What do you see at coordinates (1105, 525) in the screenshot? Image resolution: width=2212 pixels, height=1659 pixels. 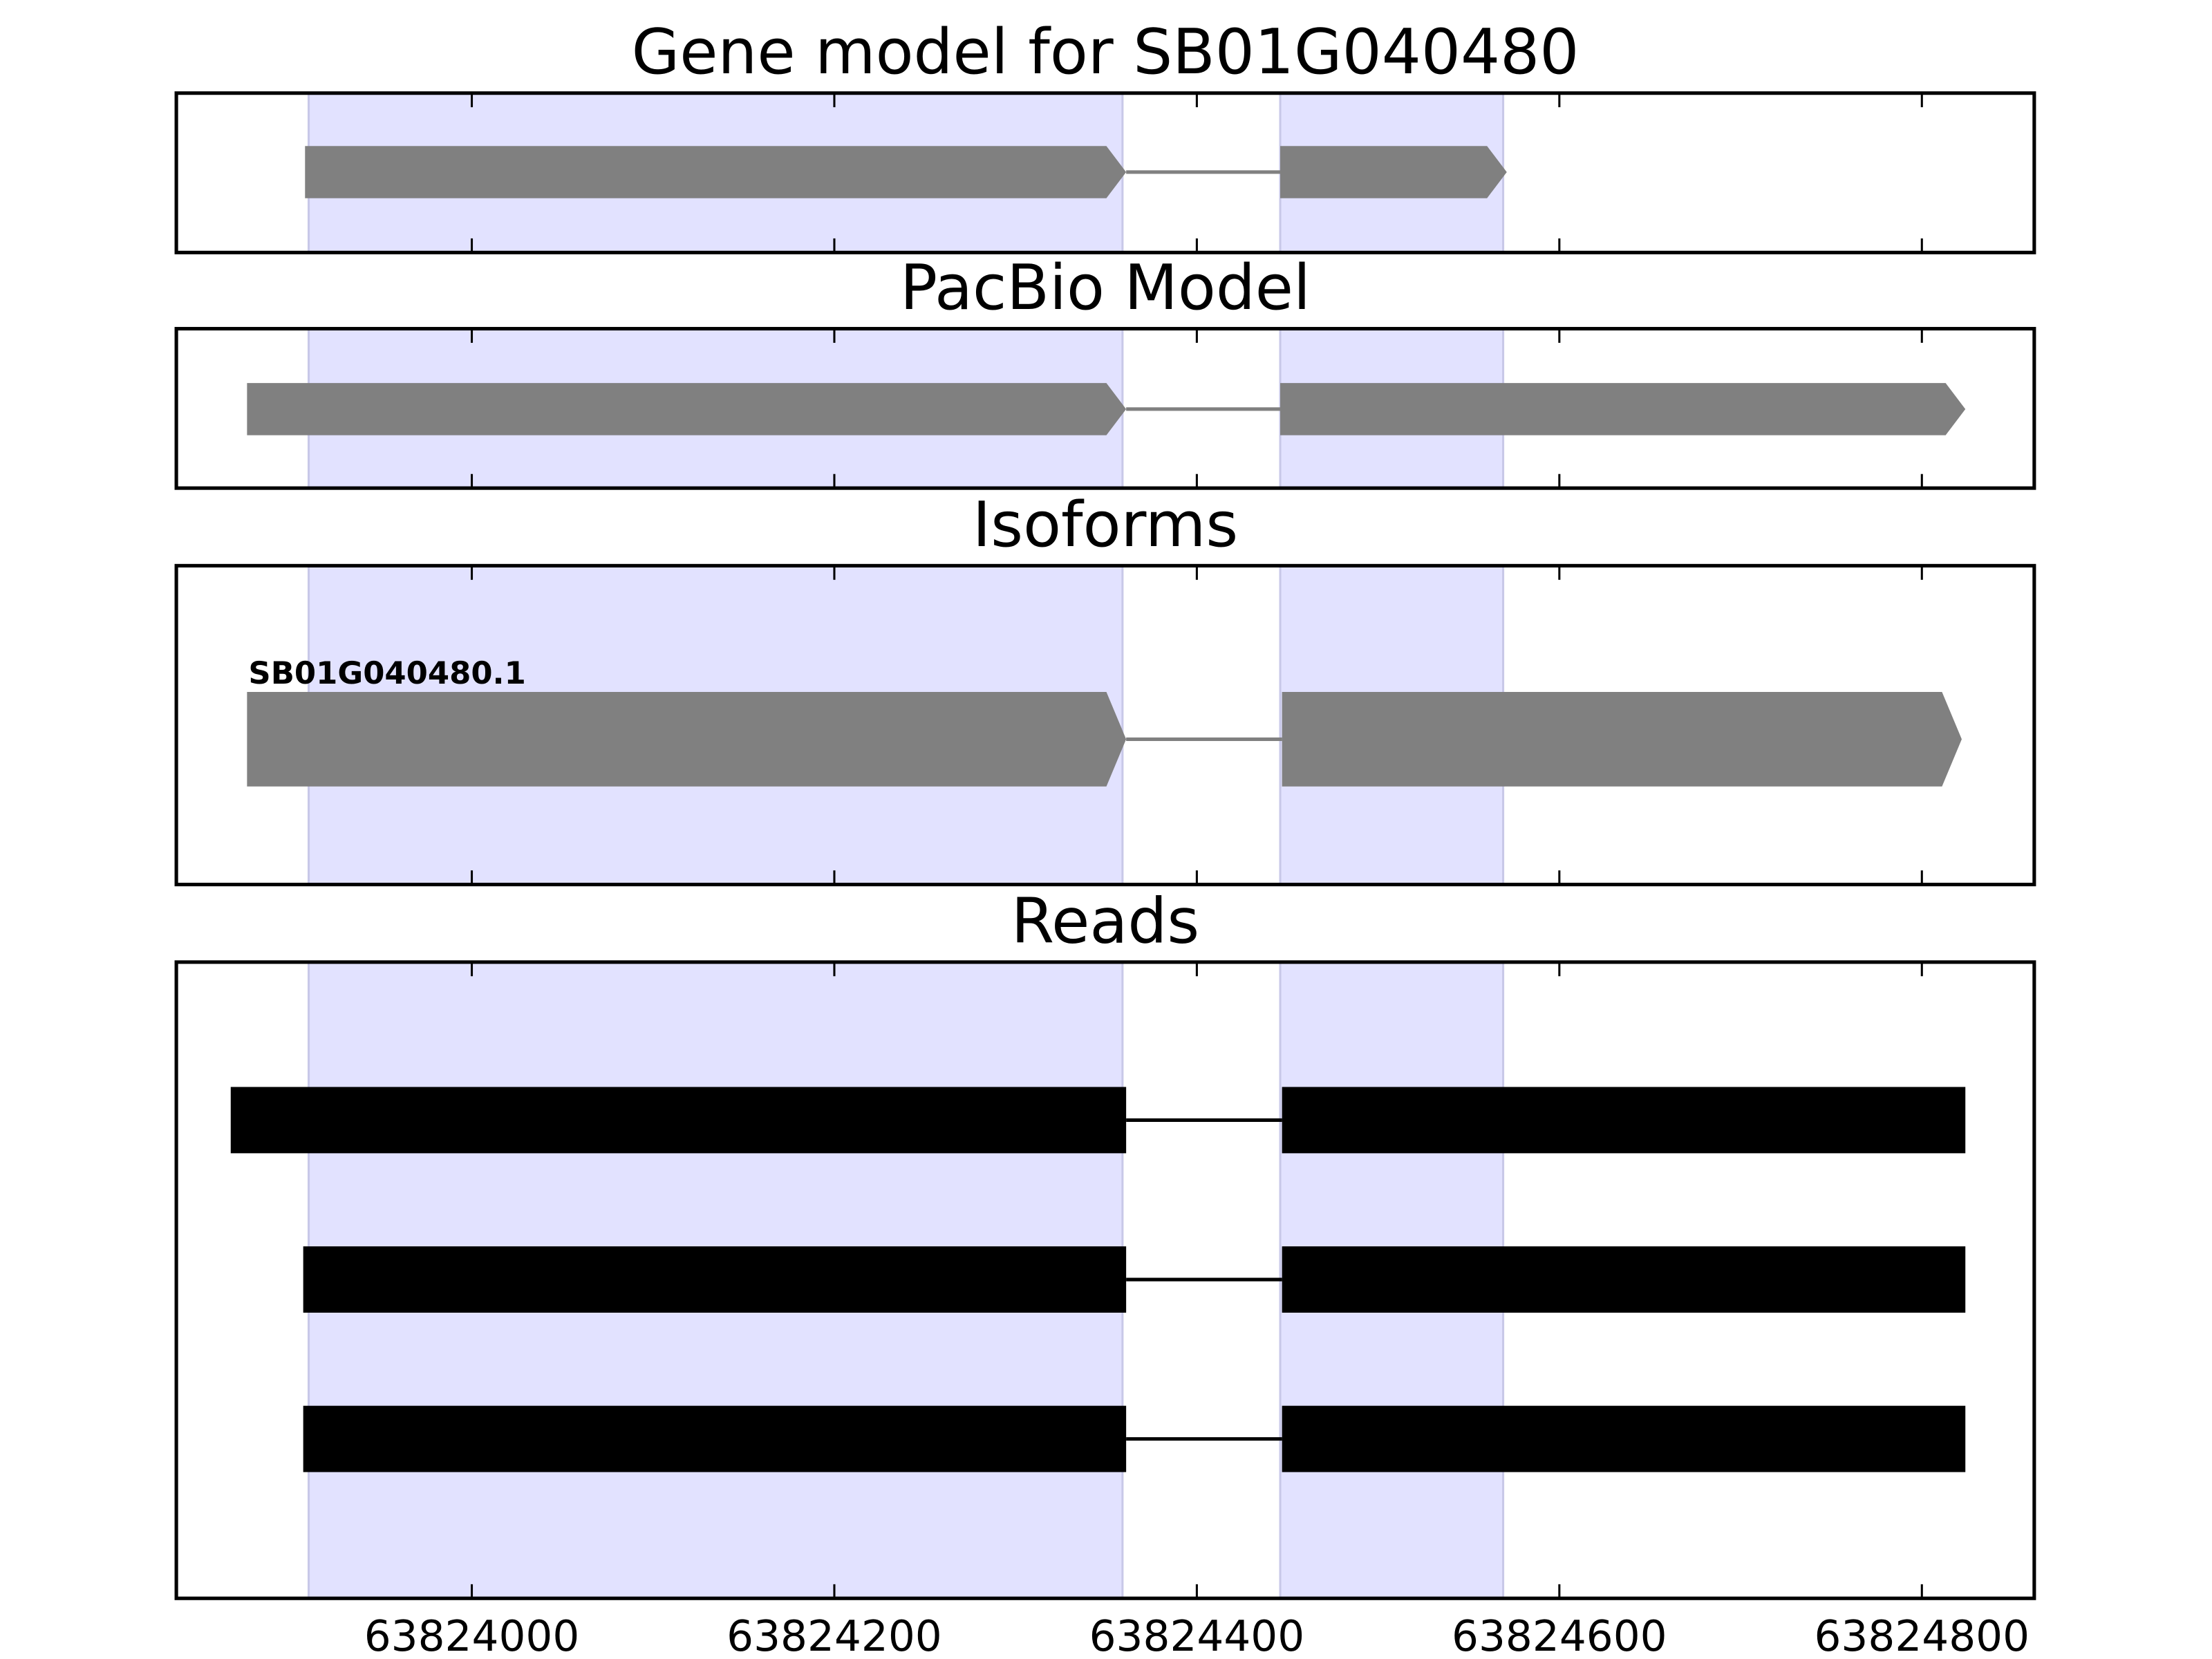 I see `panel-title: Isoforms` at bounding box center [1105, 525].